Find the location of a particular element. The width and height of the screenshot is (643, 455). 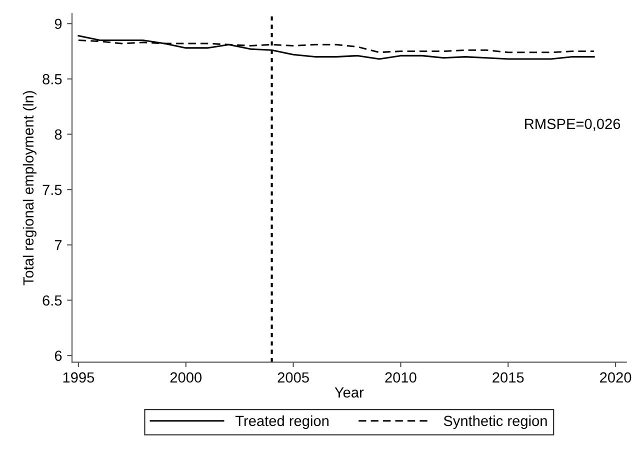

x-tick-label: 2000 is located at coordinates (186, 377).